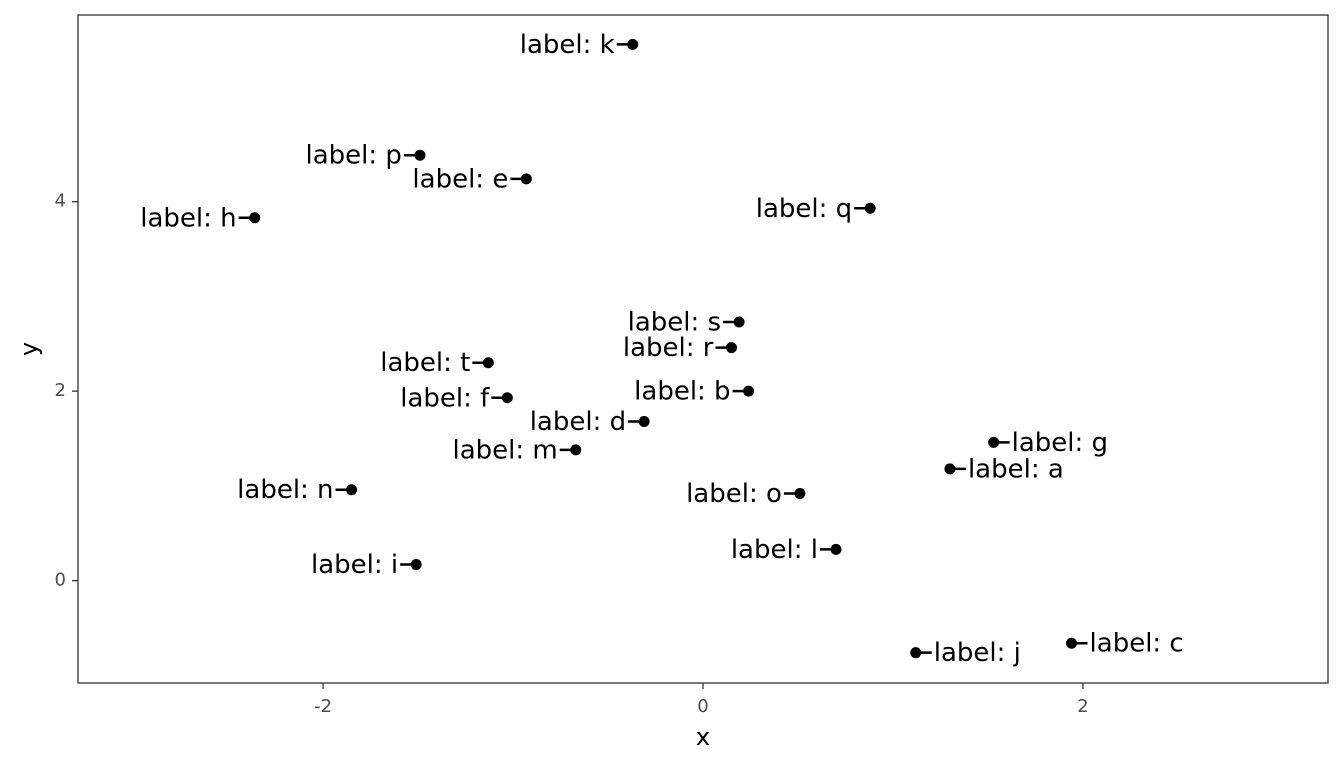 This screenshot has height=772, width=1344. What do you see at coordinates (804, 209) in the screenshot?
I see `point-label: label: q` at bounding box center [804, 209].